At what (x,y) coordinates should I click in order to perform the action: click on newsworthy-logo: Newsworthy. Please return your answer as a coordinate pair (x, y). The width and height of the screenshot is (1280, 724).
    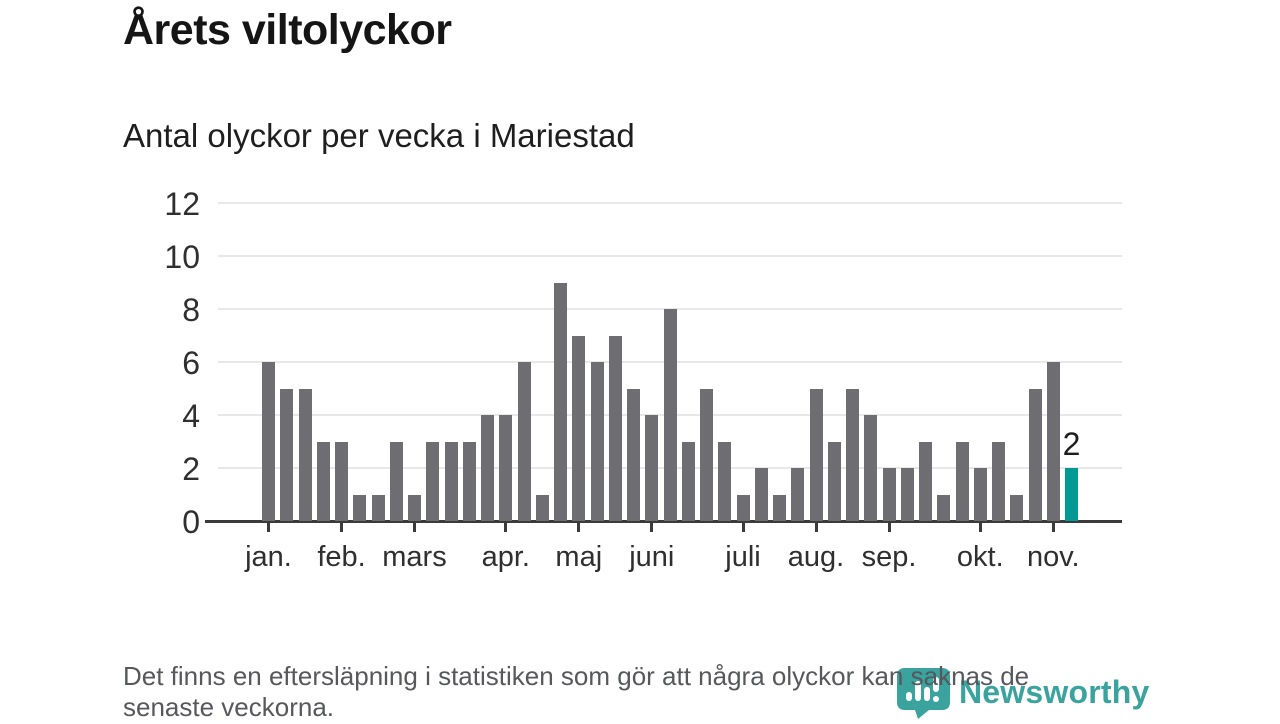
    Looking at the image, I should click on (1023, 696).